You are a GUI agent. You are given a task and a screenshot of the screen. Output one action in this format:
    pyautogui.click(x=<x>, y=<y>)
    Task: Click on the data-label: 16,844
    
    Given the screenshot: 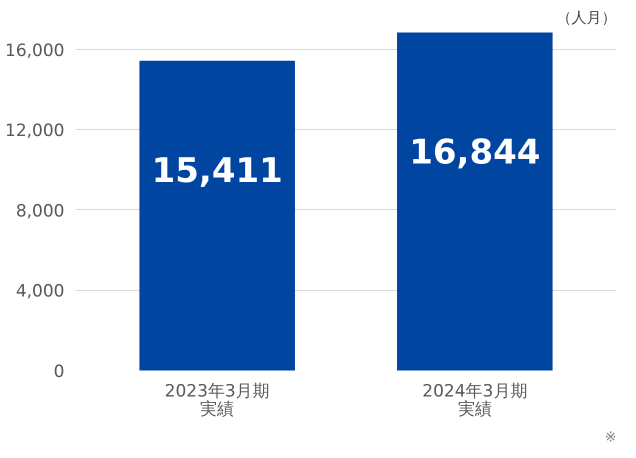 What is the action you would take?
    pyautogui.click(x=474, y=152)
    